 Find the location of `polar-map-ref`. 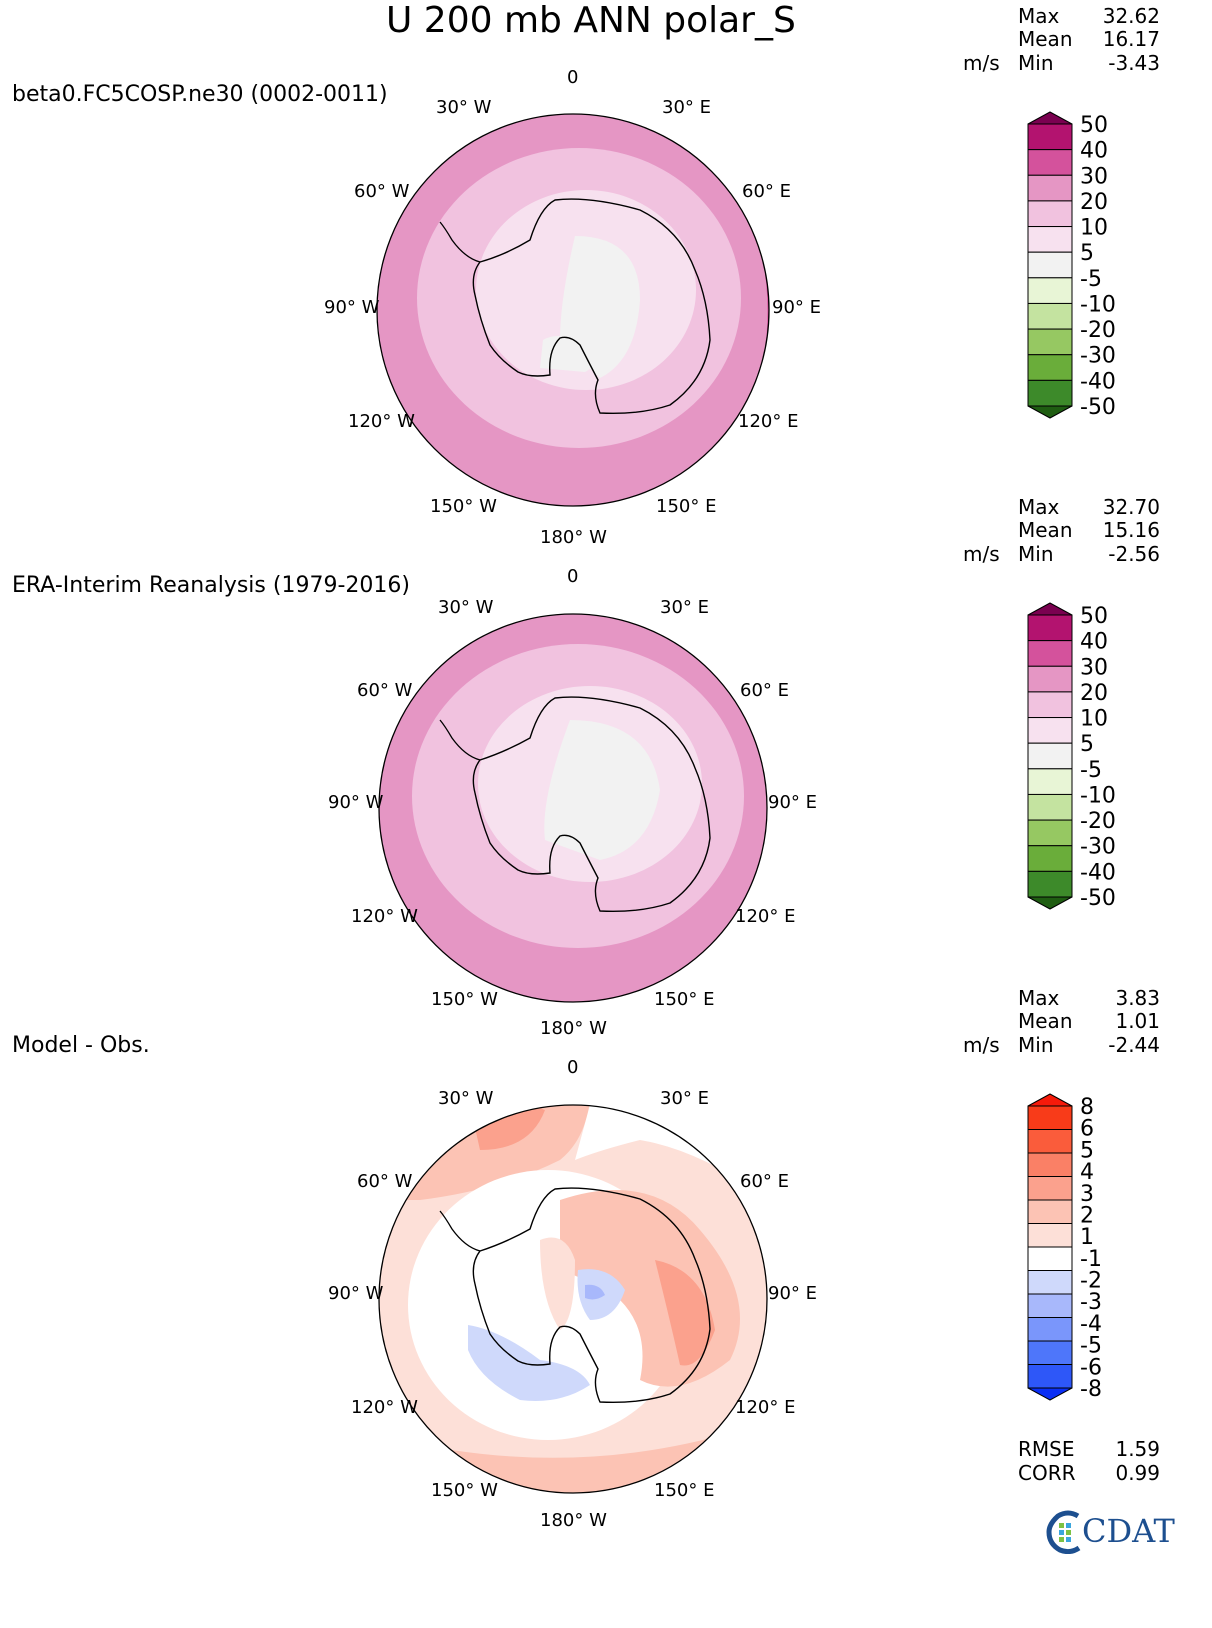

polar-map-ref is located at coordinates (573, 808).